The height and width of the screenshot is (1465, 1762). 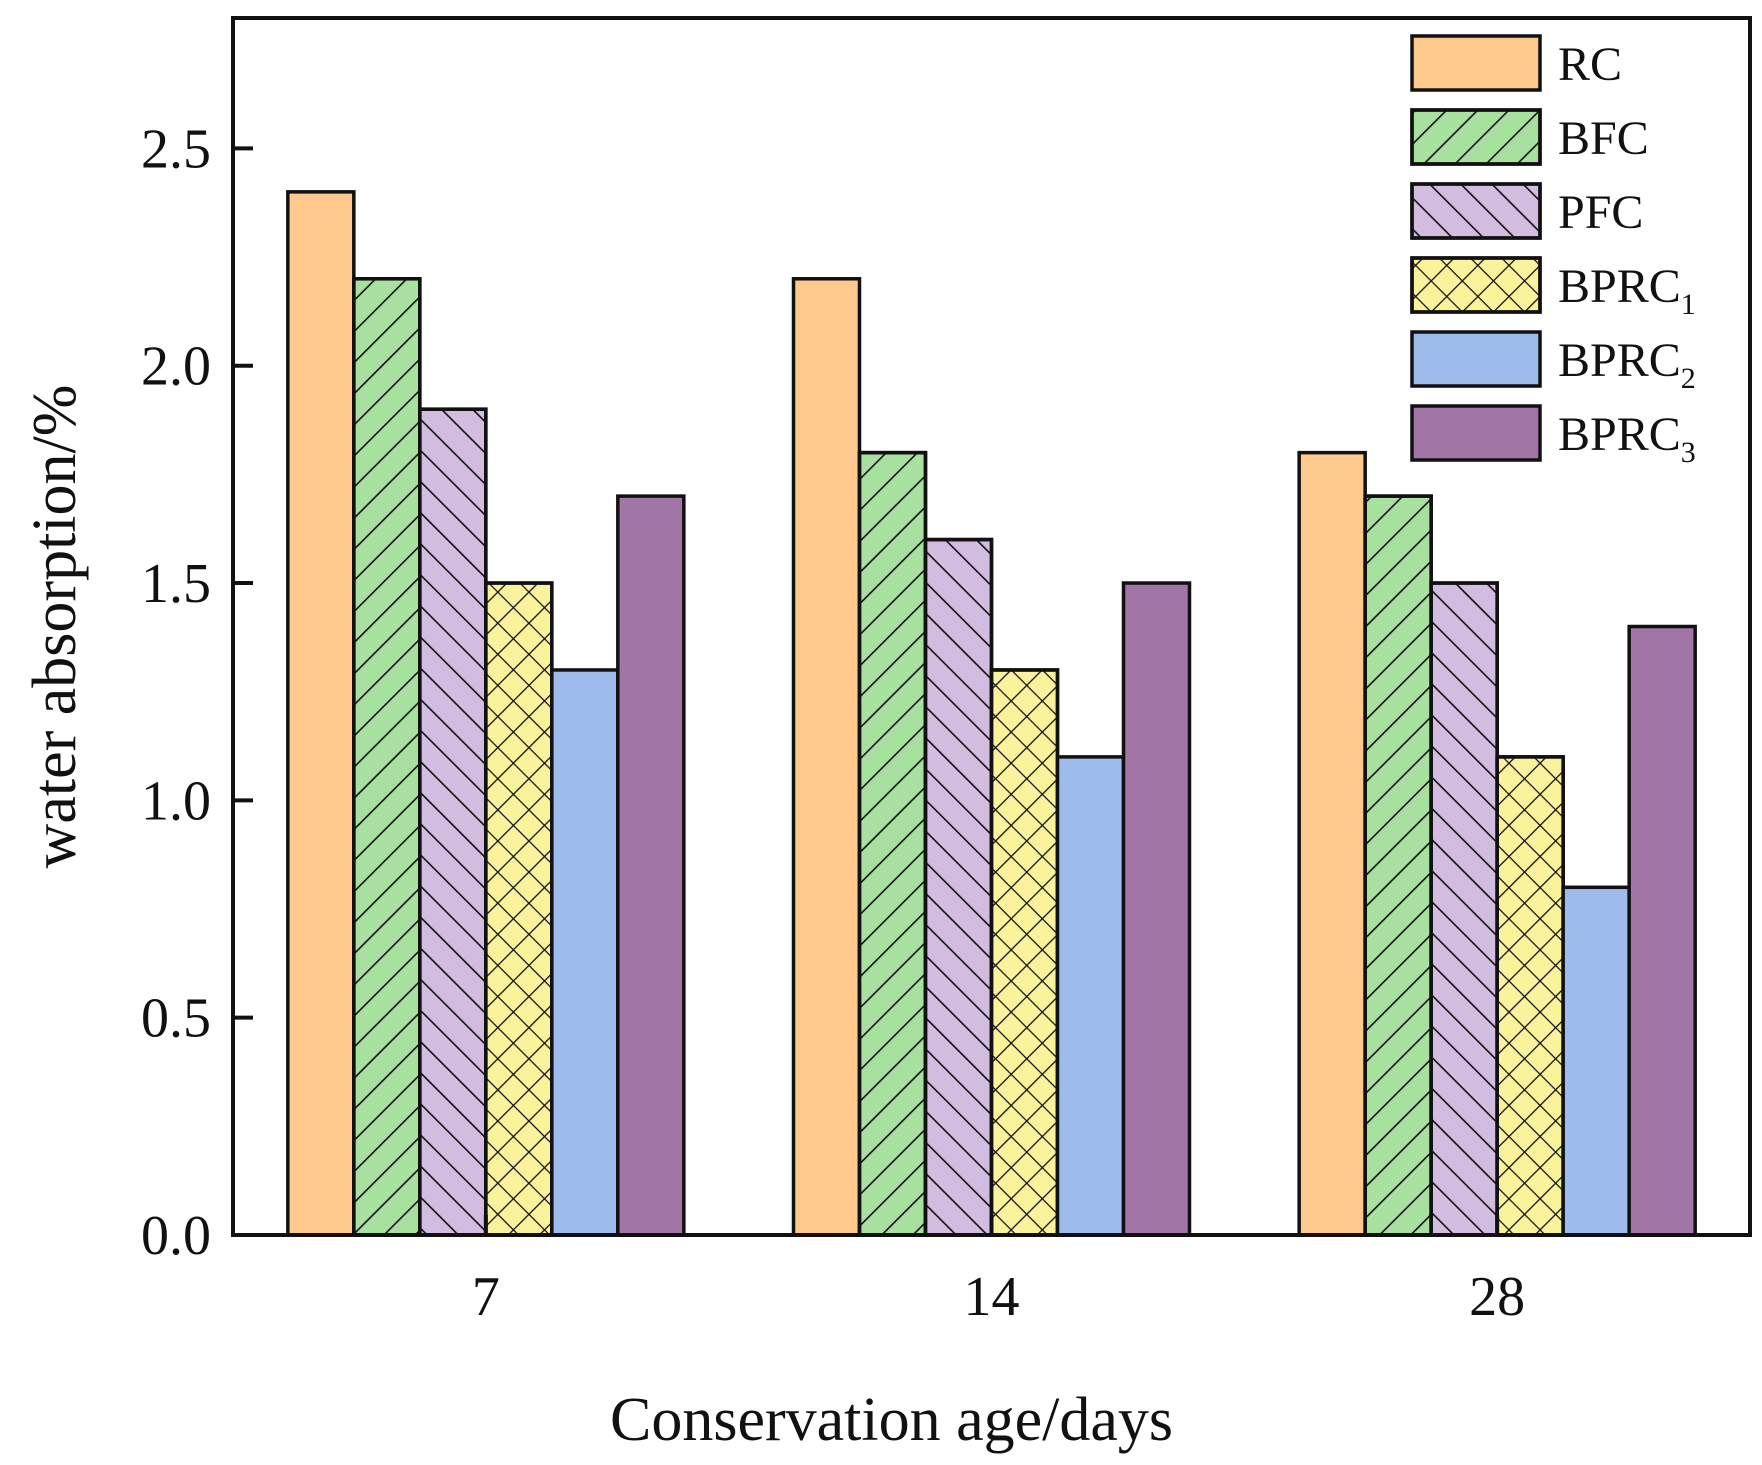 I want to click on legend-label: BPRC2, so click(x=1627, y=364).